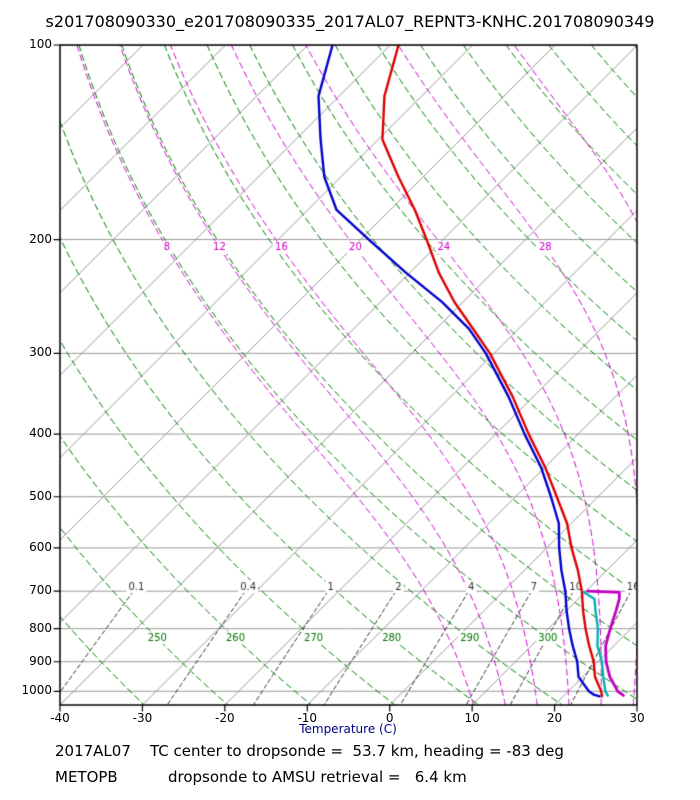 This screenshot has width=700, height=800. What do you see at coordinates (86, 777) in the screenshot?
I see `satellite-id: METOPB` at bounding box center [86, 777].